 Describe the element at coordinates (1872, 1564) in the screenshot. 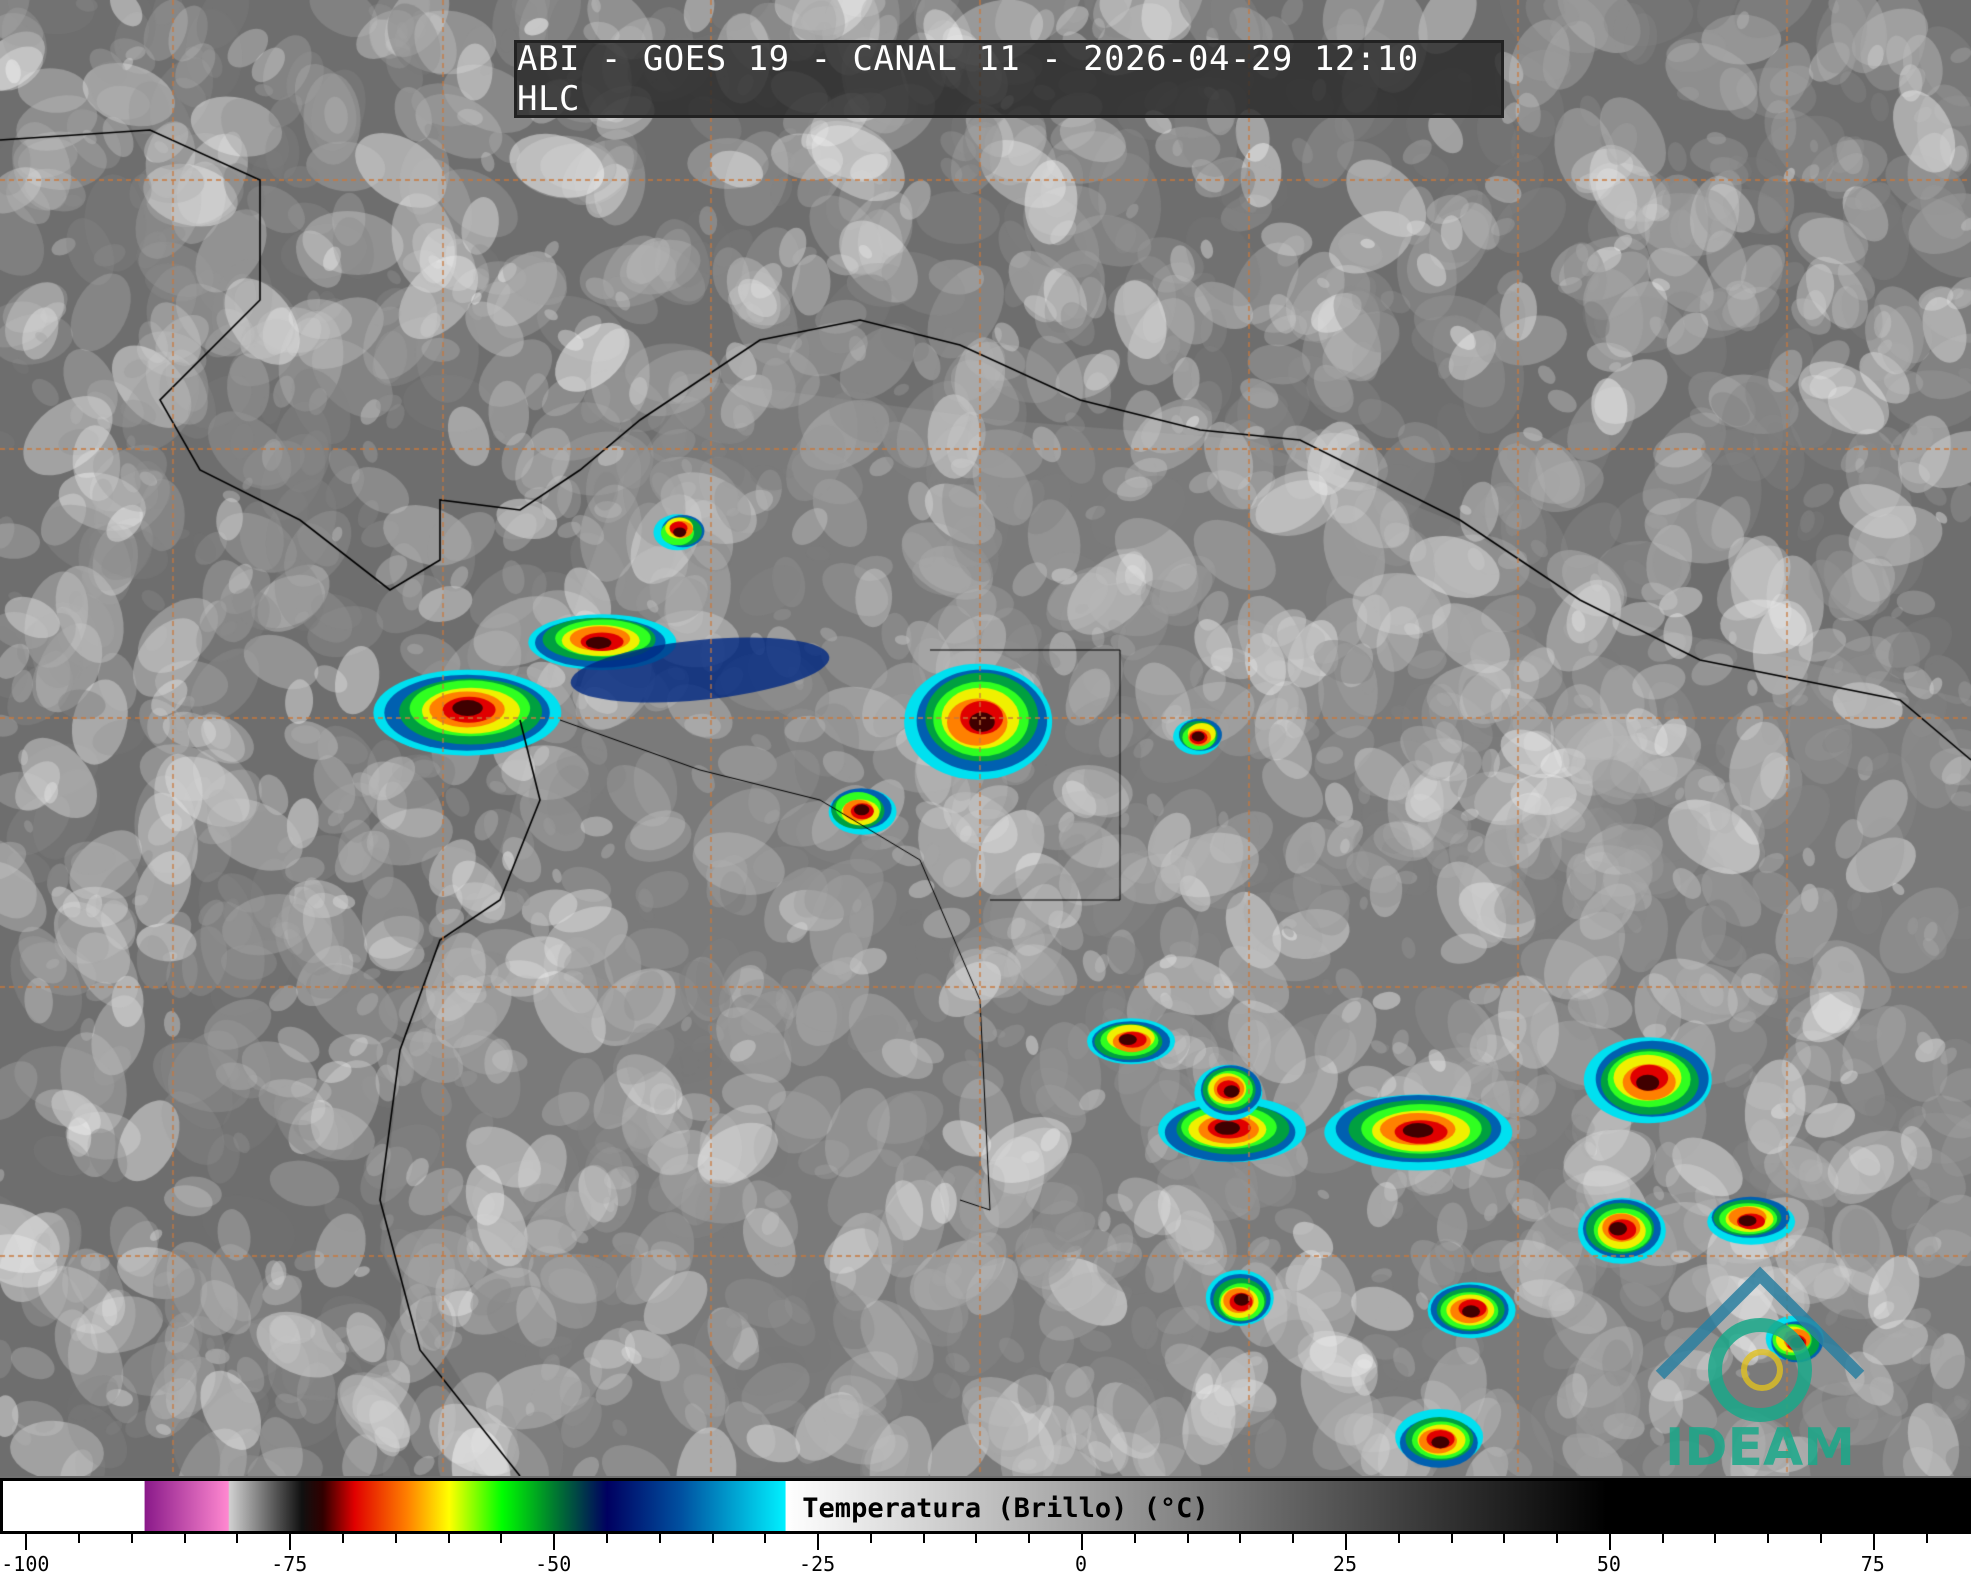

I see `tick-label: 75` at that location.